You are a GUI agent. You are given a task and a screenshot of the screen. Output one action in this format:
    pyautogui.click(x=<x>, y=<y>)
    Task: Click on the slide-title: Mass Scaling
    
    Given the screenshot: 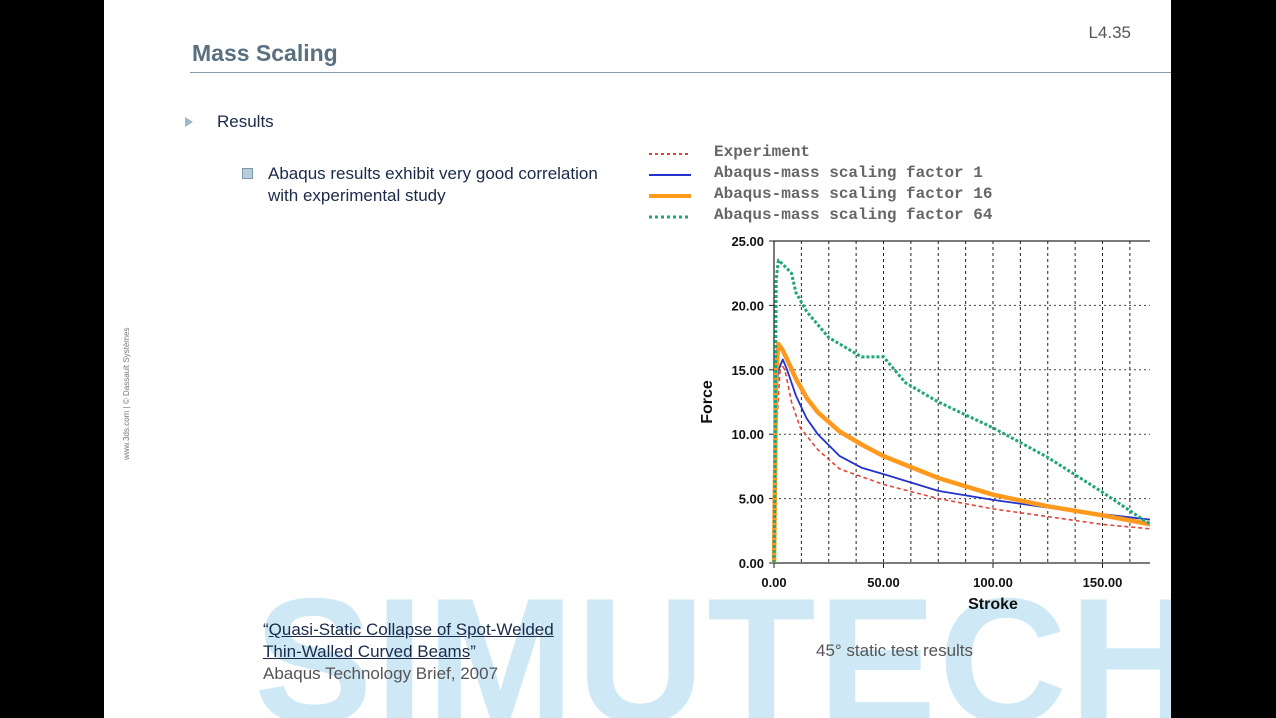 What is the action you would take?
    pyautogui.click(x=265, y=53)
    